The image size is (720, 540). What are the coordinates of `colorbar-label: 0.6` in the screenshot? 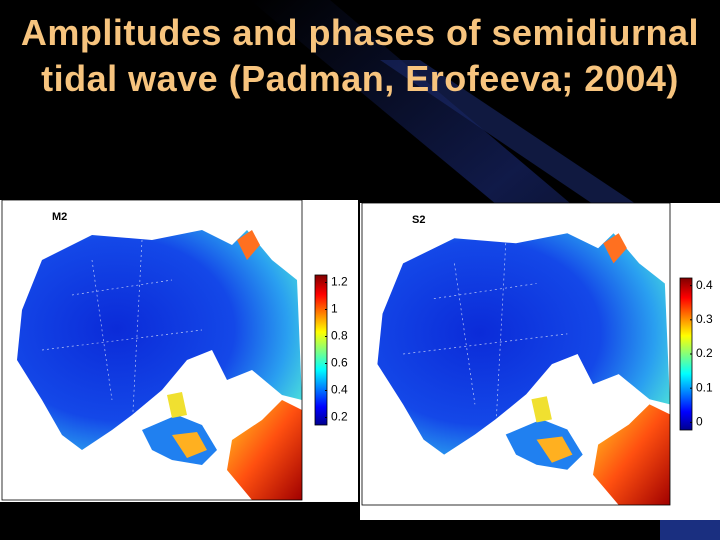 It's located at (339, 363).